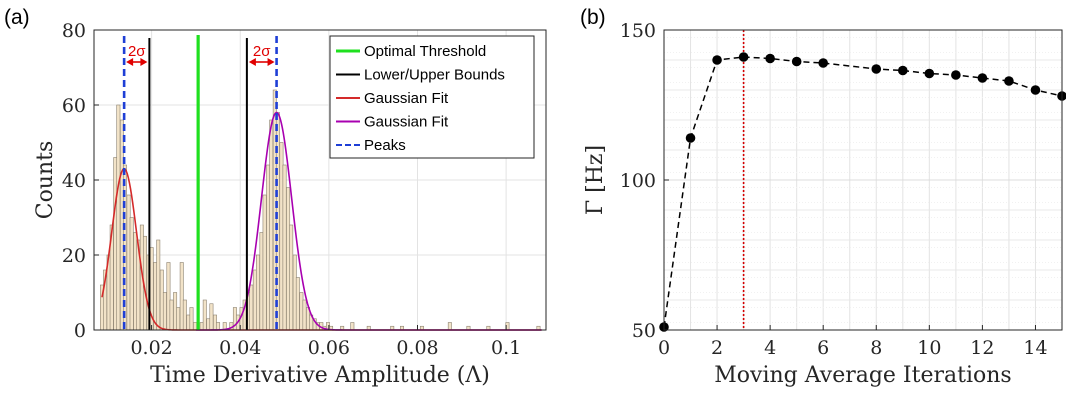 This screenshot has height=403, width=1066. I want to click on y-tick-label-a: 20, so click(74, 256).